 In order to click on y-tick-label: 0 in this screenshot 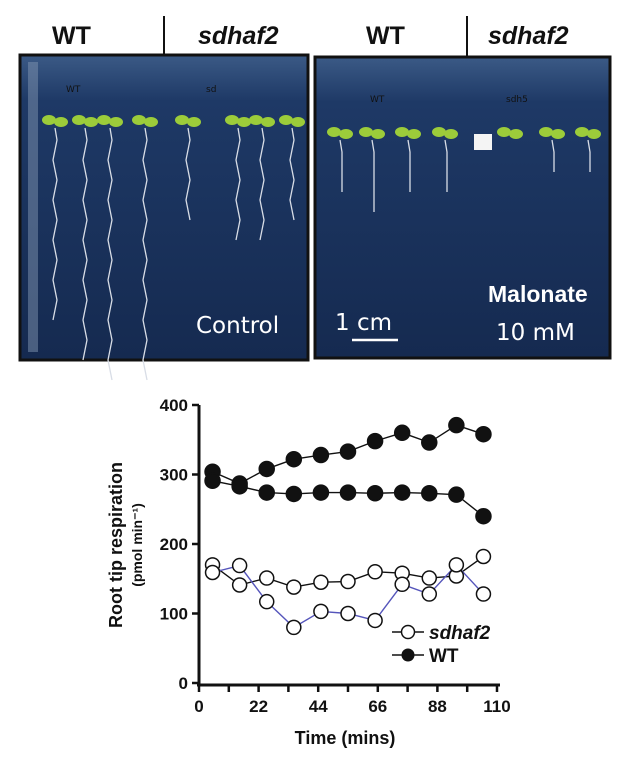, I will do `click(183, 683)`.